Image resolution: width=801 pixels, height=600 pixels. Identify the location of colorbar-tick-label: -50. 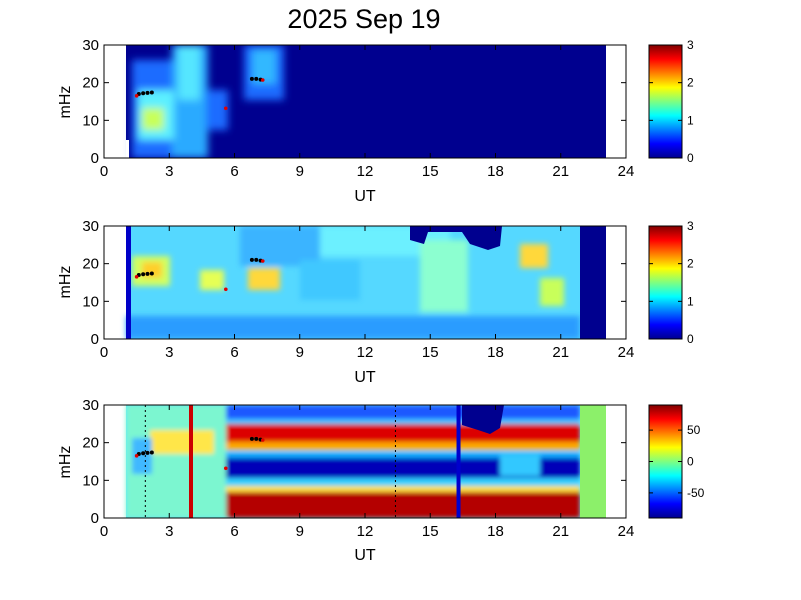
(696, 493).